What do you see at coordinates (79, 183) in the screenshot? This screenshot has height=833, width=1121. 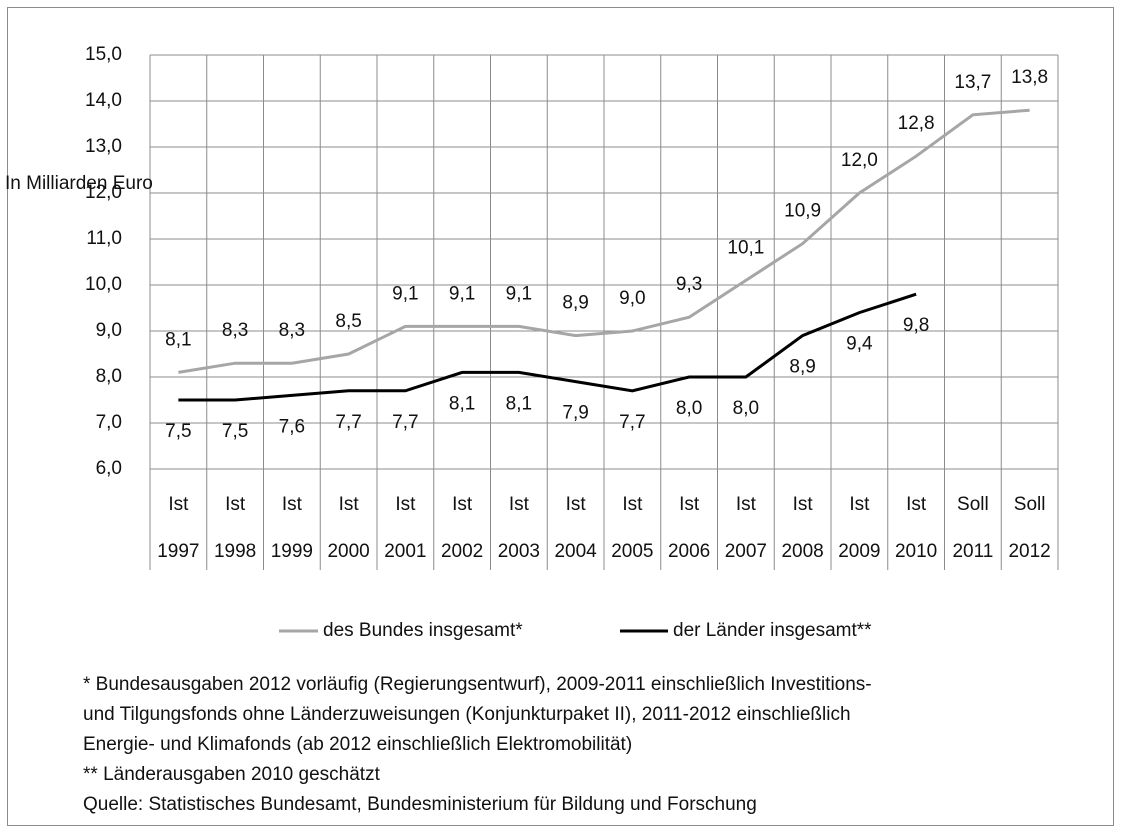 I see `y-axis-label: In Milliarden Euro` at bounding box center [79, 183].